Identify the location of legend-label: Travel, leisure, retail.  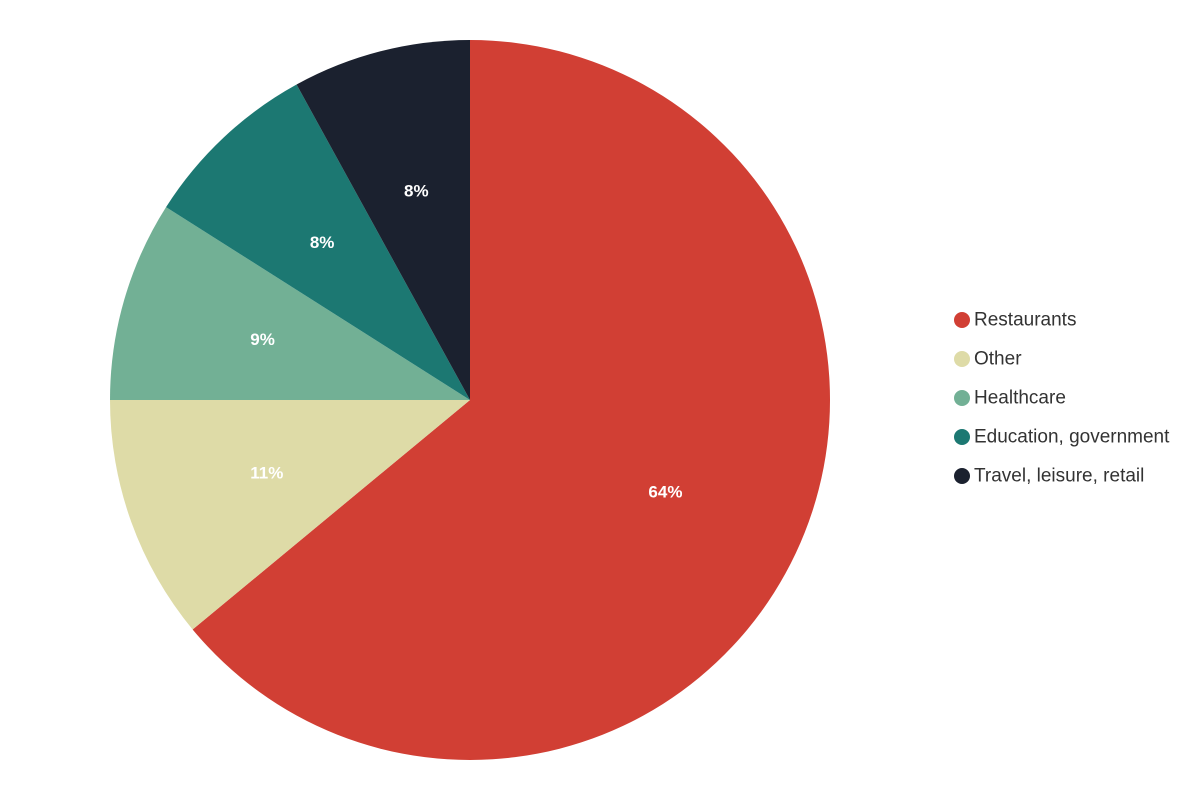
(1059, 476).